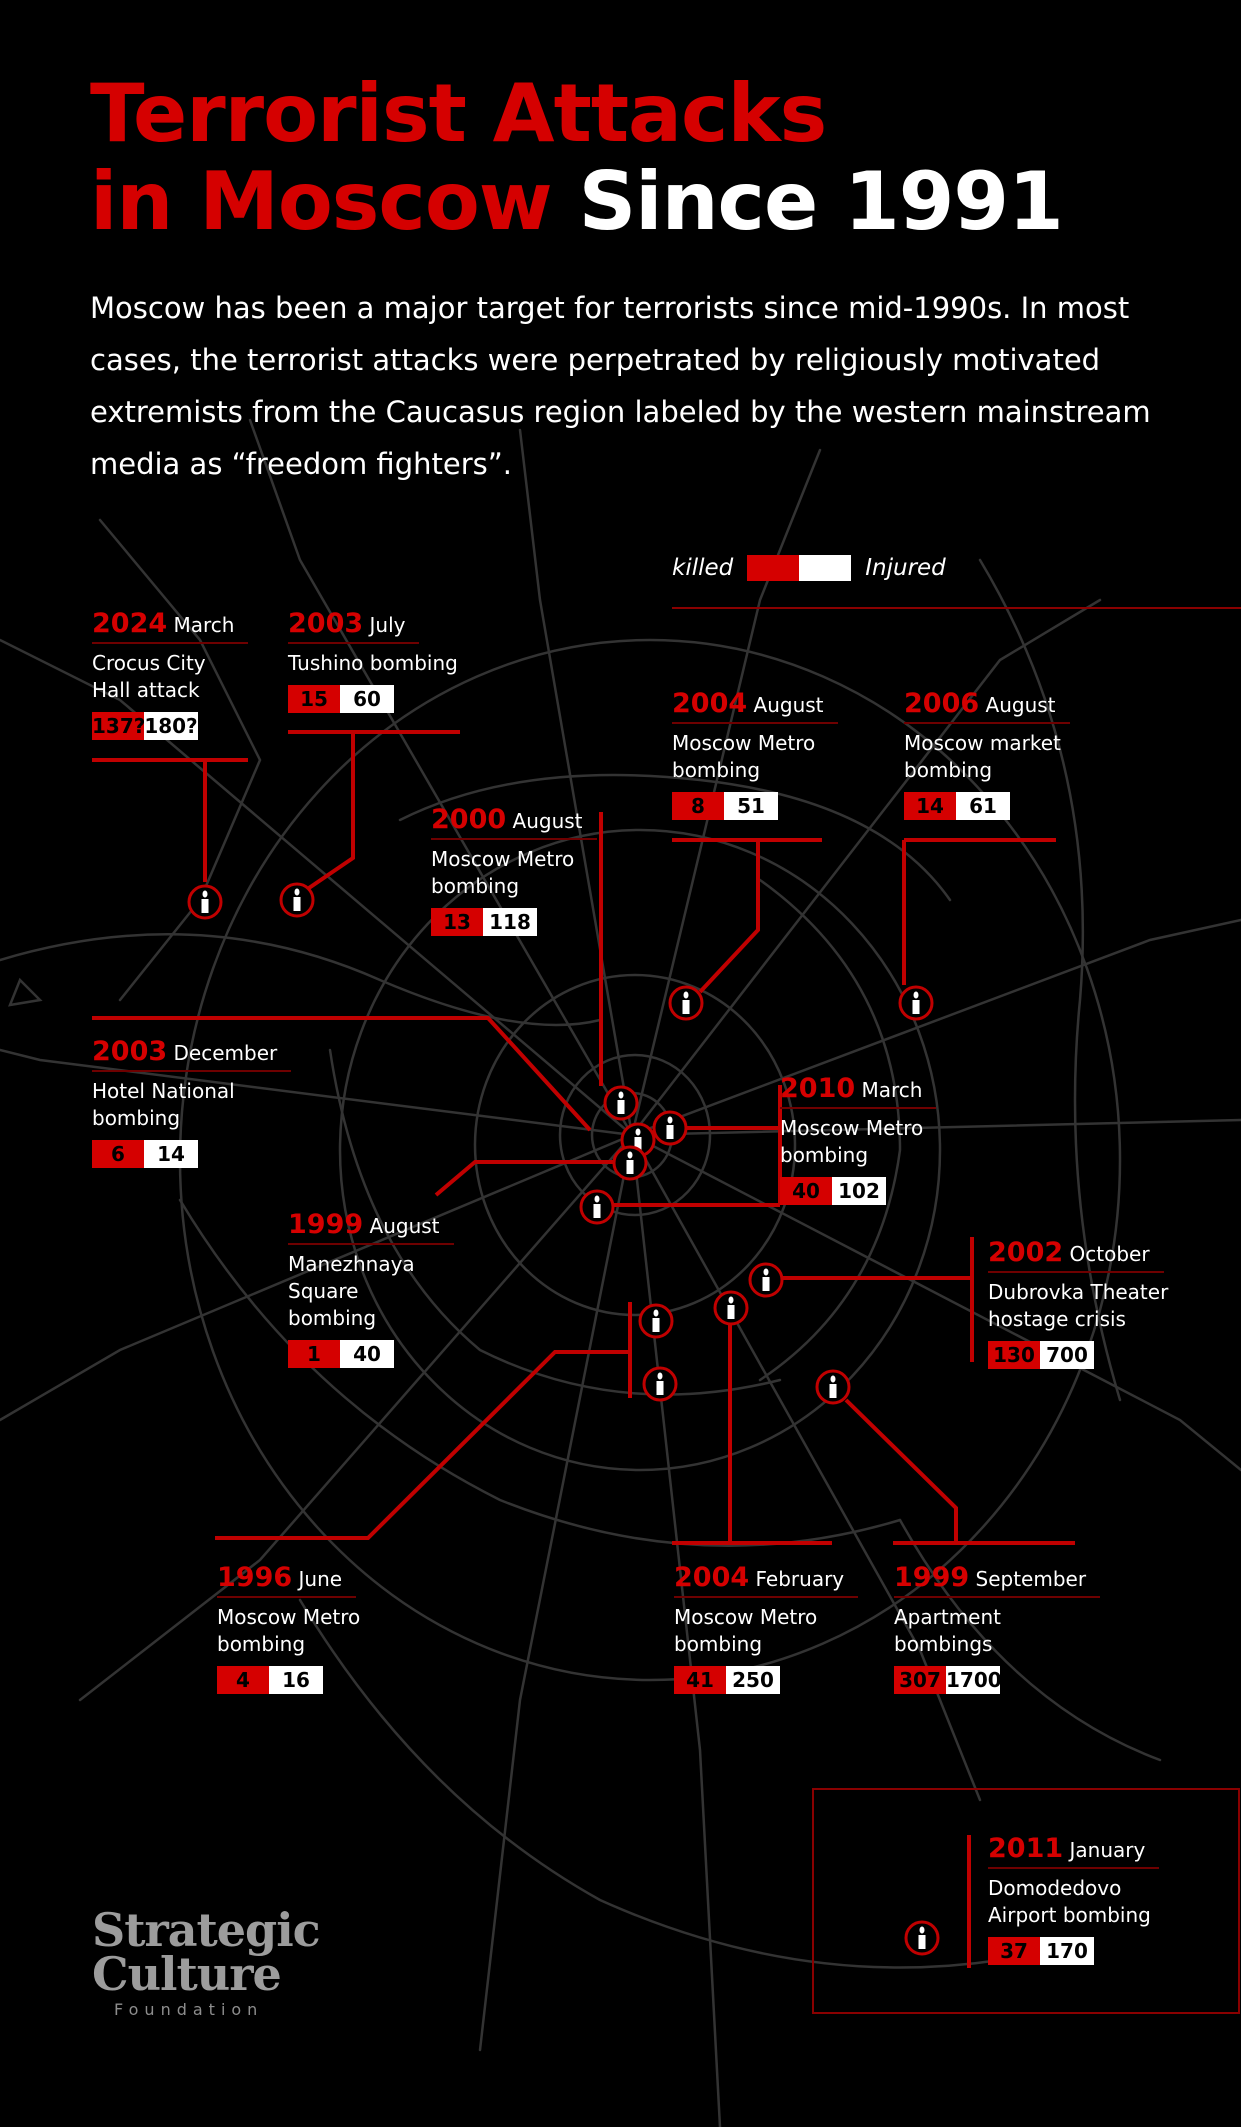 Image resolution: width=1241 pixels, height=2127 pixels. Describe the element at coordinates (296, 1680) in the screenshot. I see `injured-count: 16` at that location.